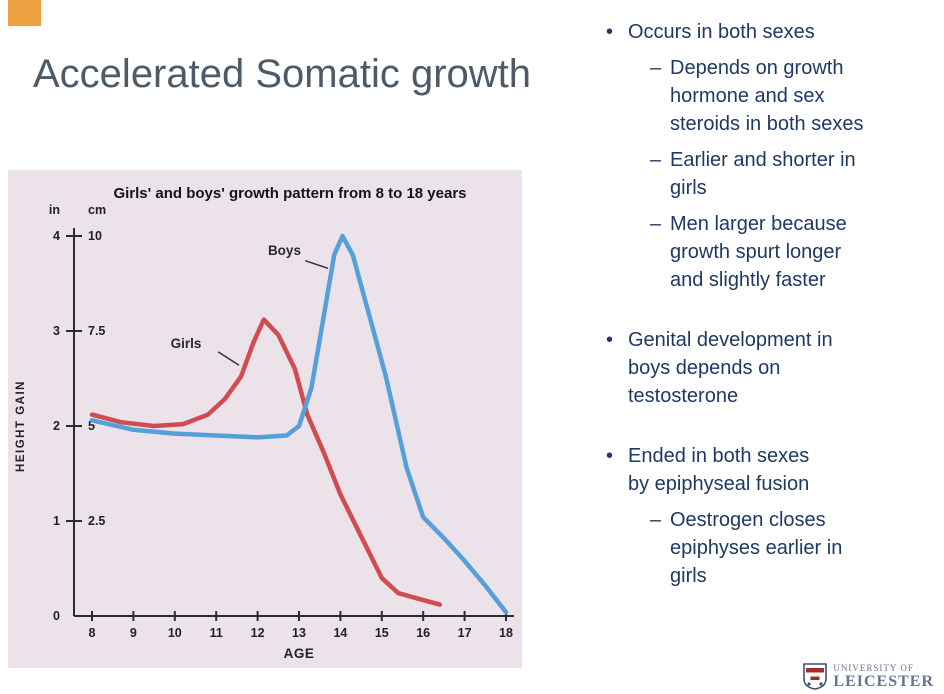 This screenshot has height=694, width=944. Describe the element at coordinates (56, 426) in the screenshot. I see `svg-text: 2` at that location.